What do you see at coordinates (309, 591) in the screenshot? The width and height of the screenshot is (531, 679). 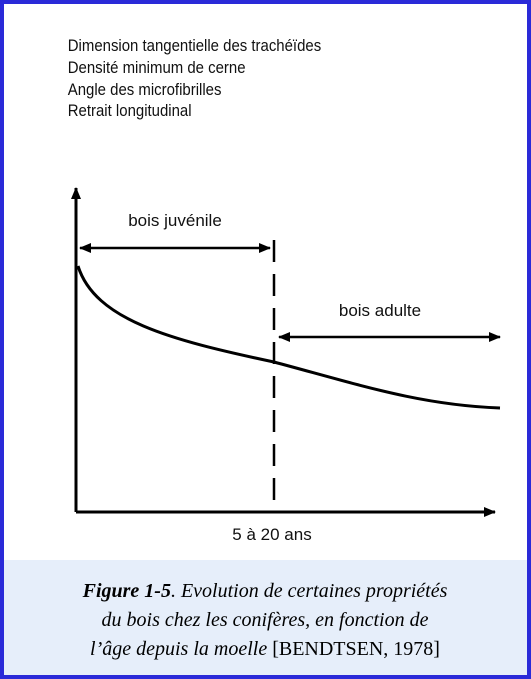 I see `caption-text: . Evolution de certaines propriétés` at bounding box center [309, 591].